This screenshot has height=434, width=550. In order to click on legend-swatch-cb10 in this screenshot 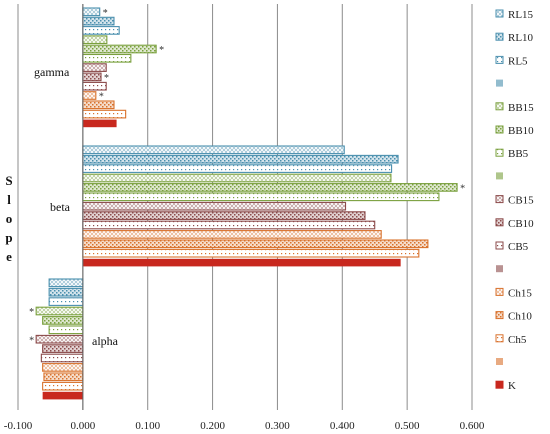, I will do `click(499, 222)`.